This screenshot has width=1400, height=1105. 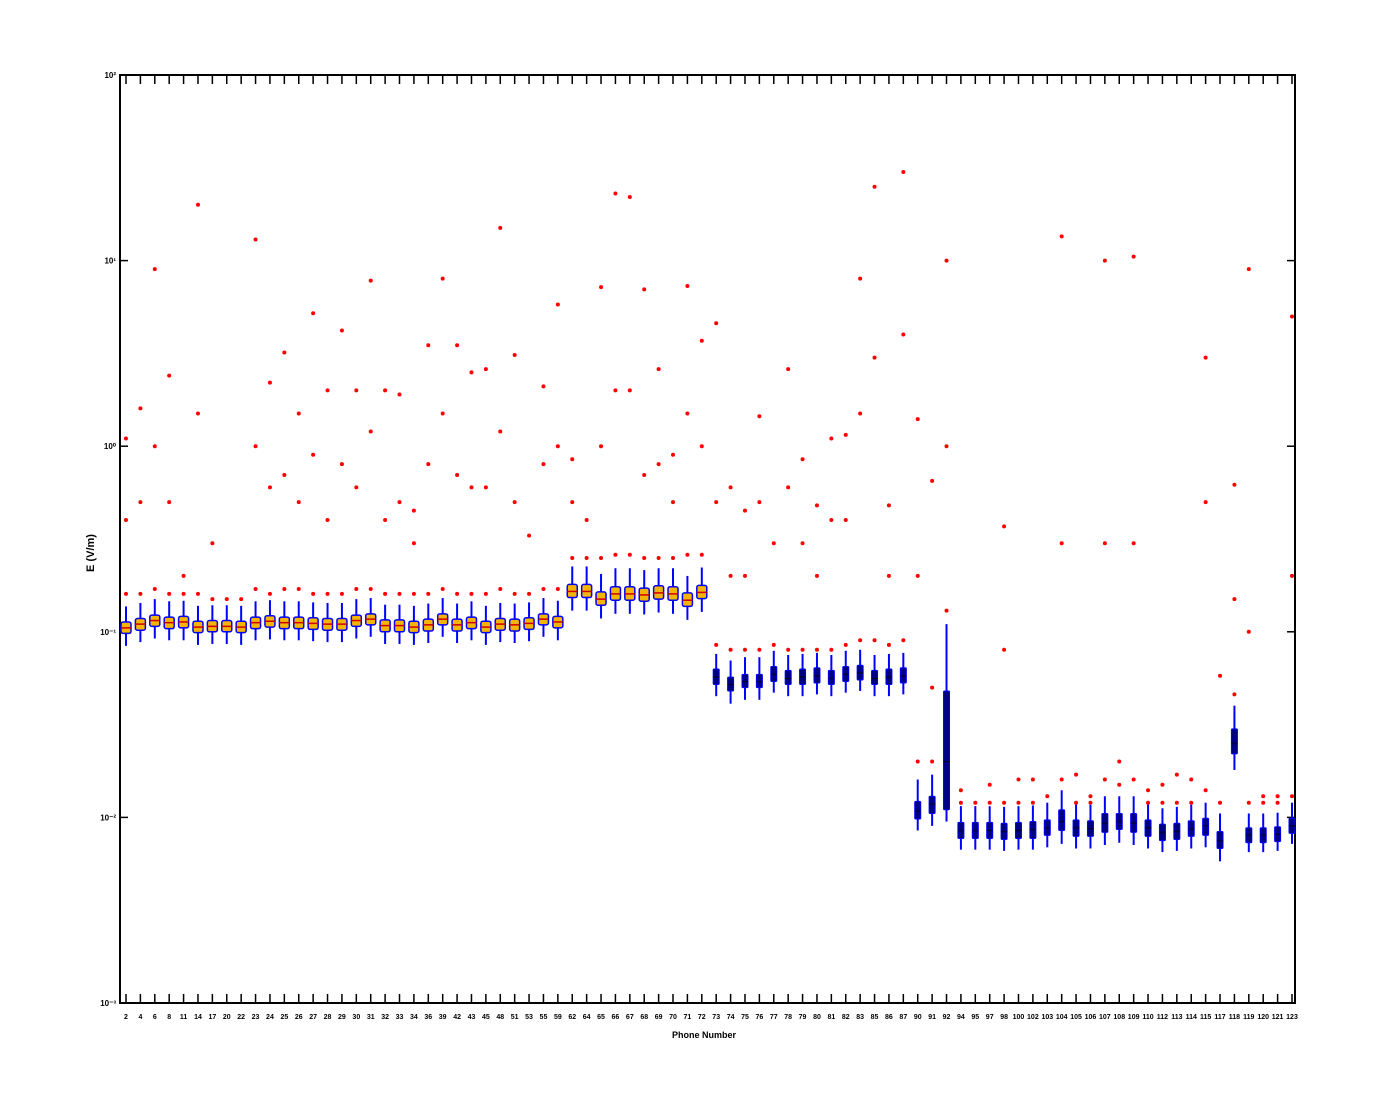 I want to click on x-tick-label: 118, so click(x=1234, y=1017).